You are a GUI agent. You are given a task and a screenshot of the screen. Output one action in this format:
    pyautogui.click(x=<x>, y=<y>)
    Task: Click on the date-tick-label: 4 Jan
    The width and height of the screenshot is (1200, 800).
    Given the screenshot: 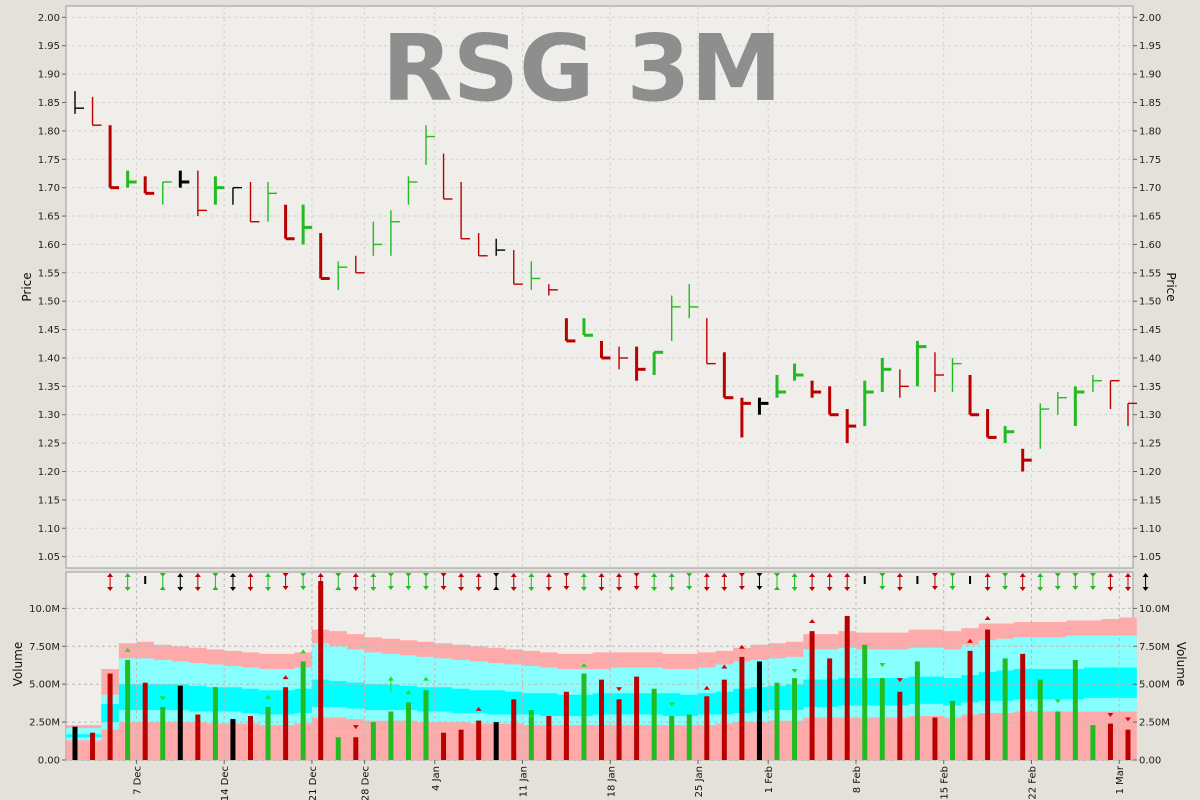 What is the action you would take?
    pyautogui.click(x=436, y=778)
    